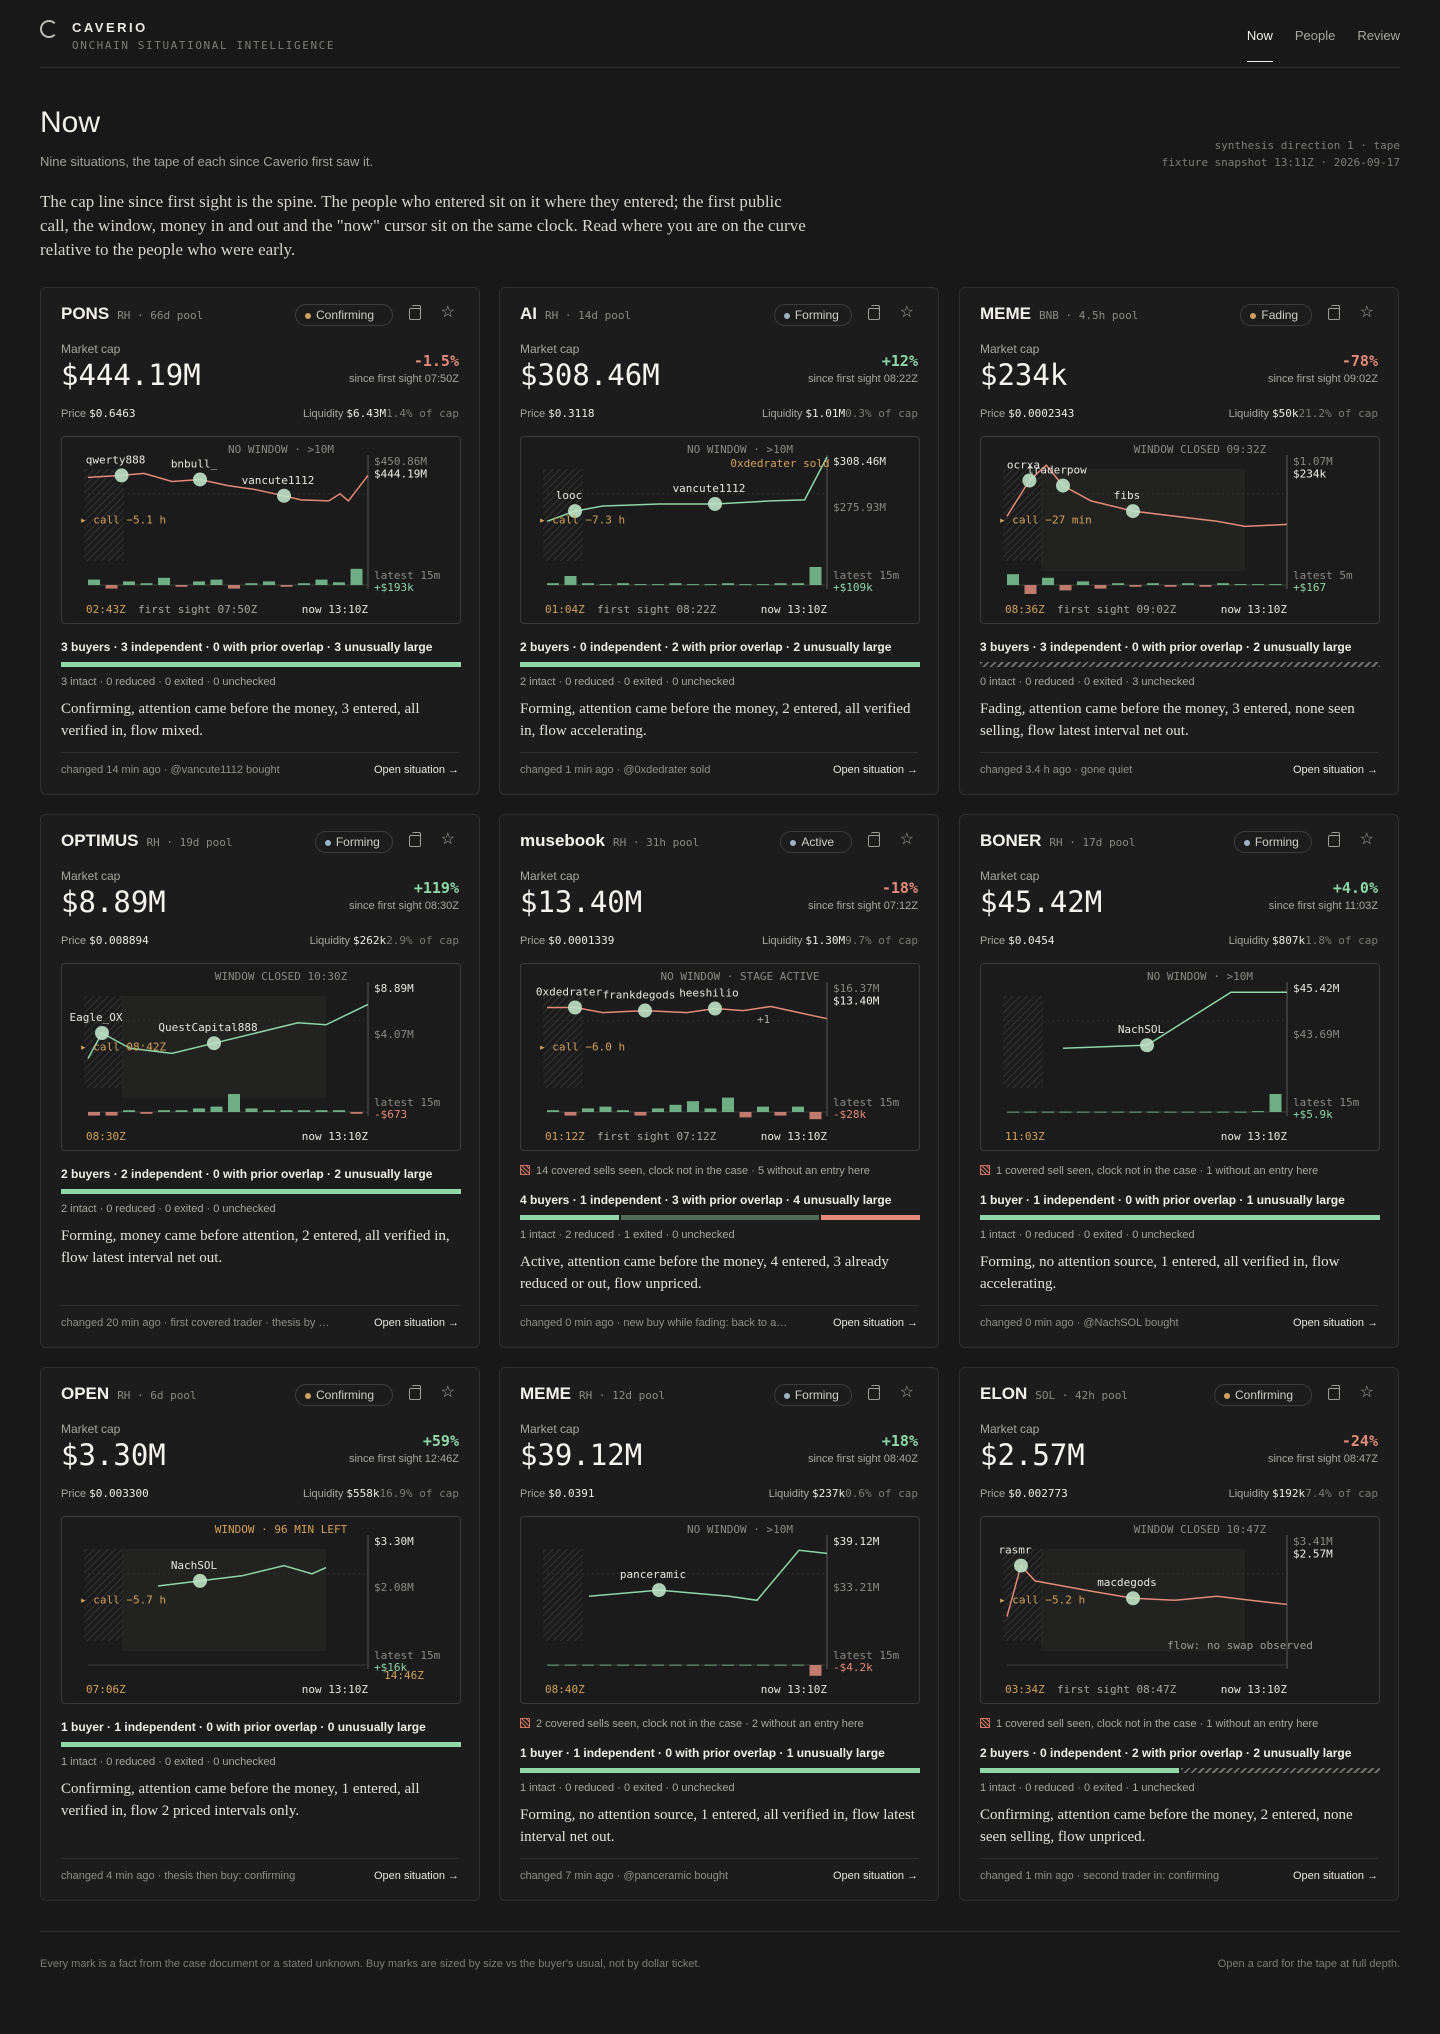  I want to click on buyer-status-bar, so click(720, 1217).